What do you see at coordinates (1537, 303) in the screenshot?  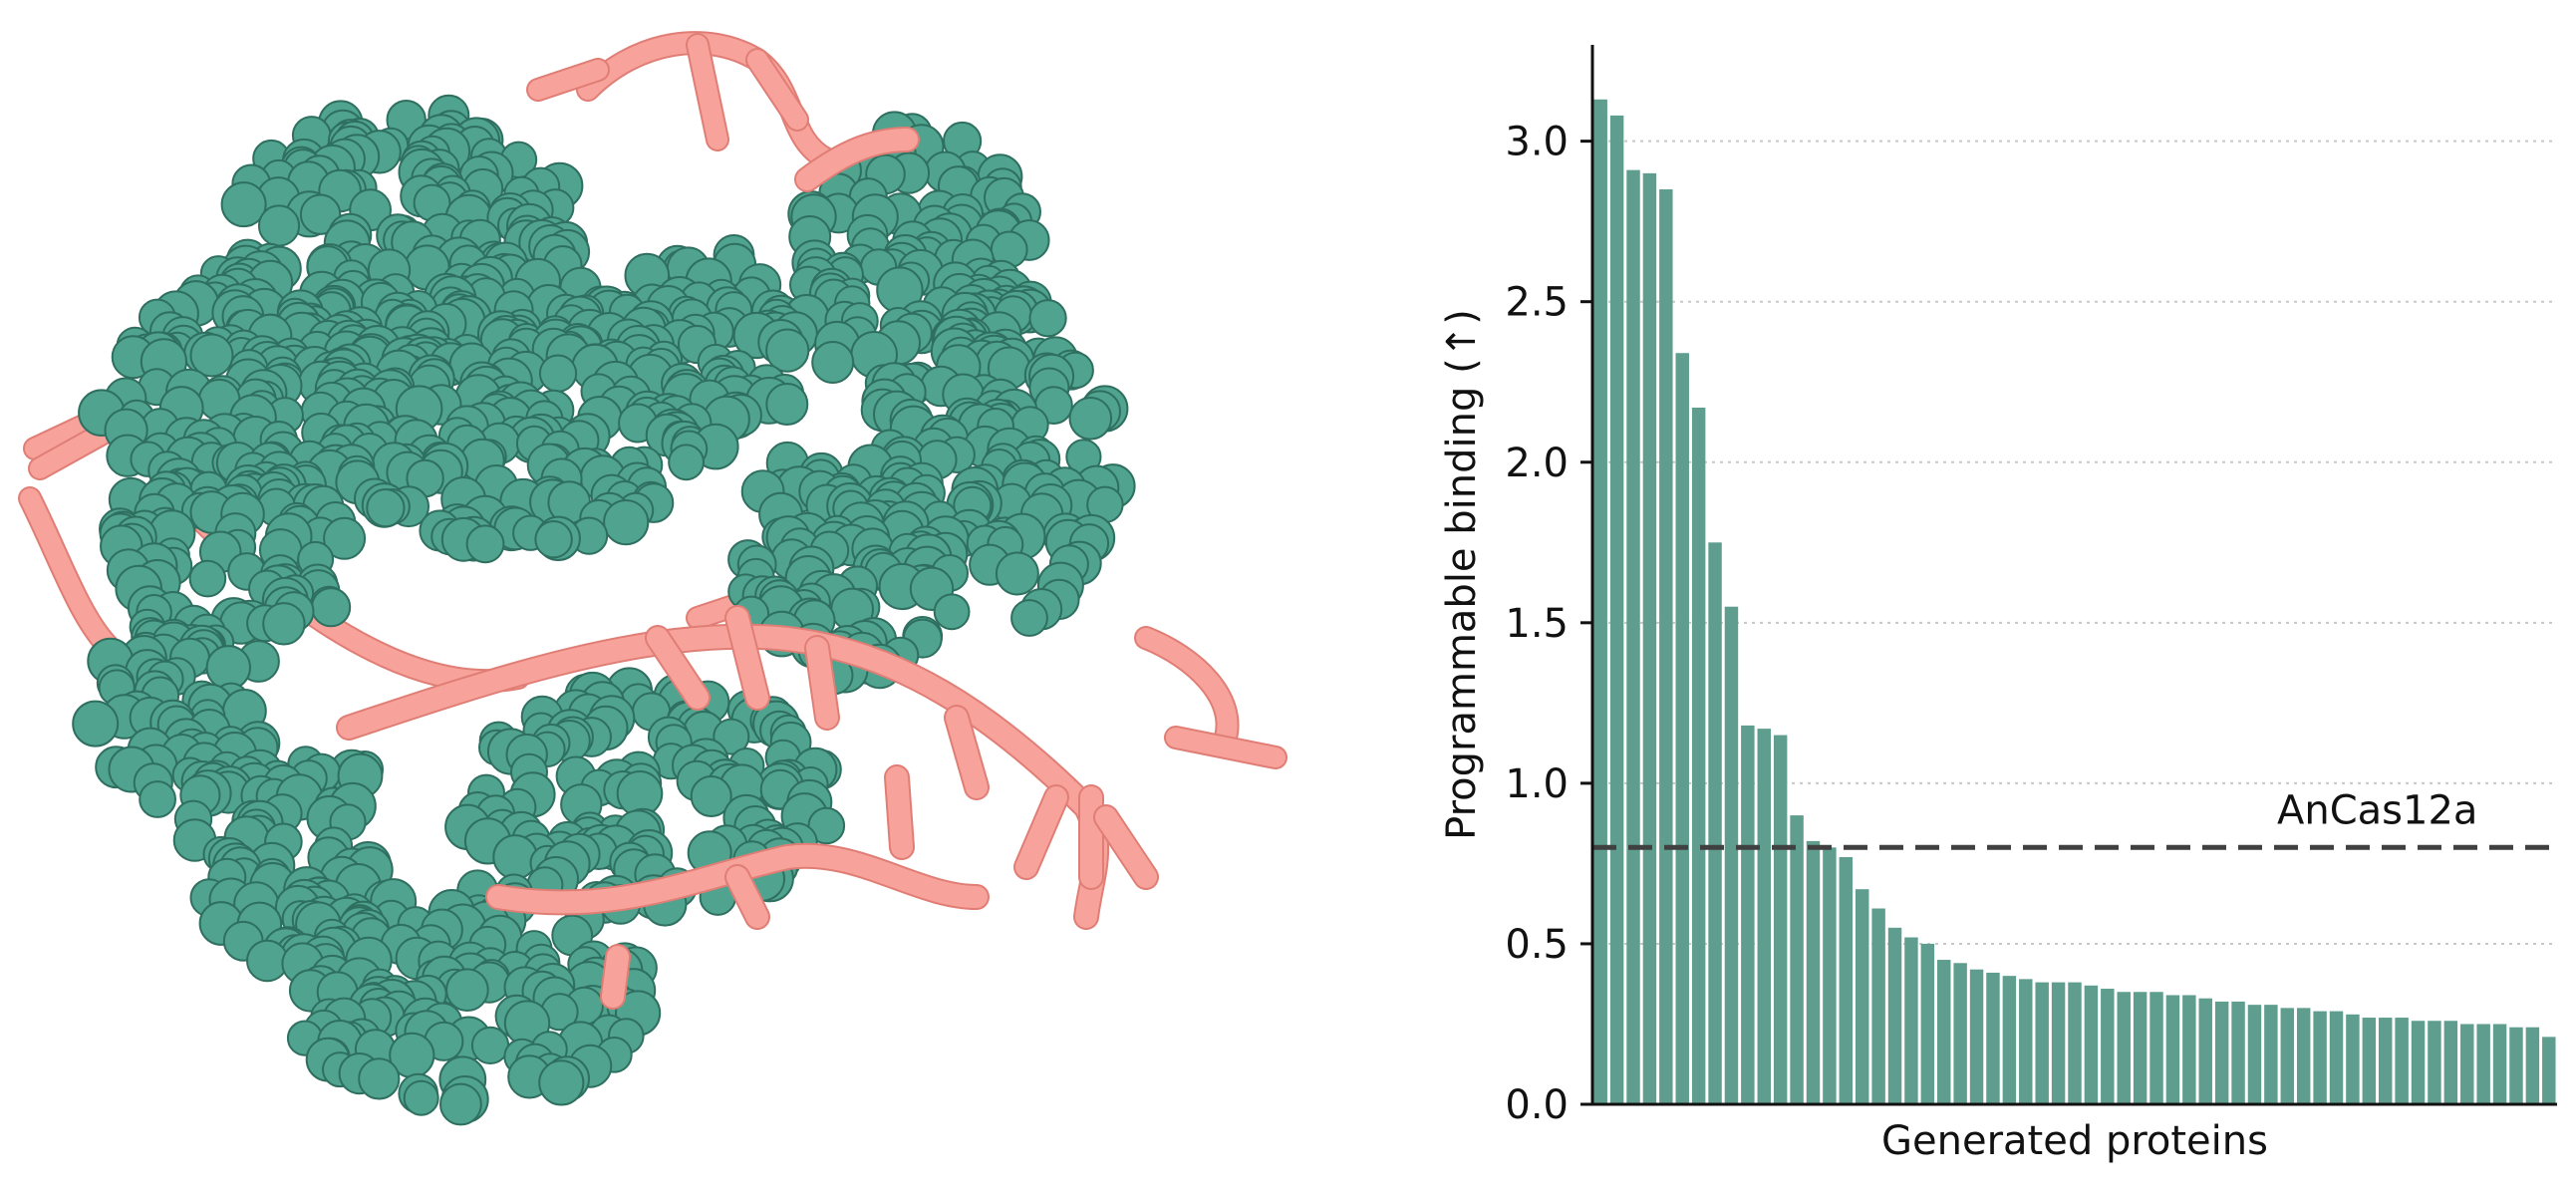 I see `y-tick-label: 2.5` at bounding box center [1537, 303].